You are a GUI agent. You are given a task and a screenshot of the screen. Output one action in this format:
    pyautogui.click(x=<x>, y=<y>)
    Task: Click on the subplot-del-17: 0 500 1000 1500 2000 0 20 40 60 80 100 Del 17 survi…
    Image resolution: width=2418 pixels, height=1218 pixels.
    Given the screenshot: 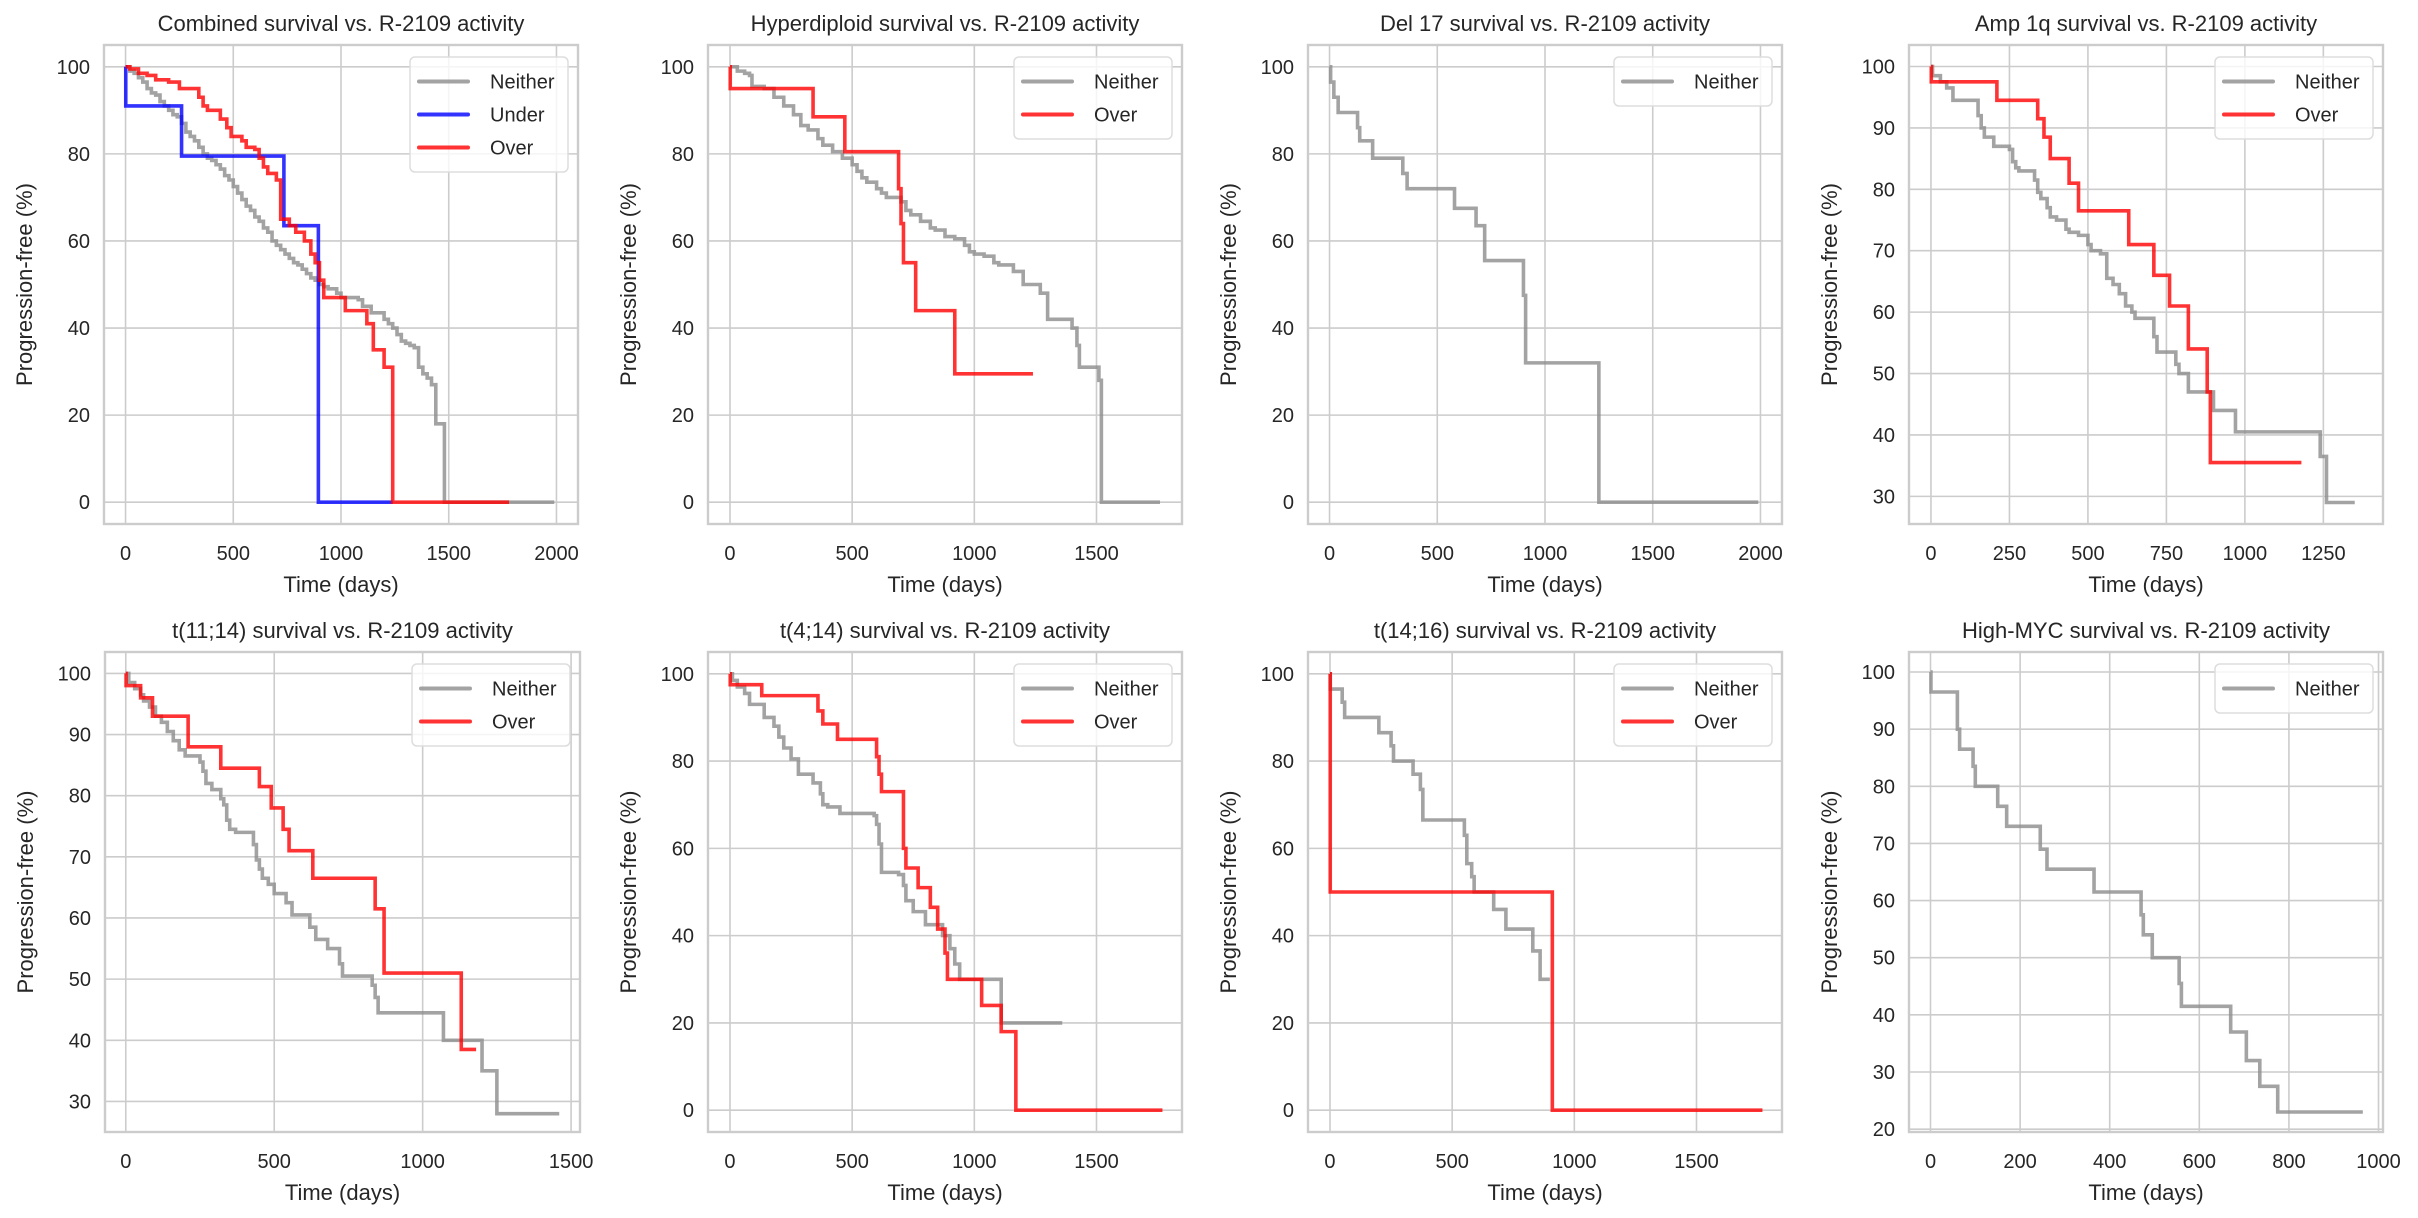 What is the action you would take?
    pyautogui.click(x=1500, y=304)
    